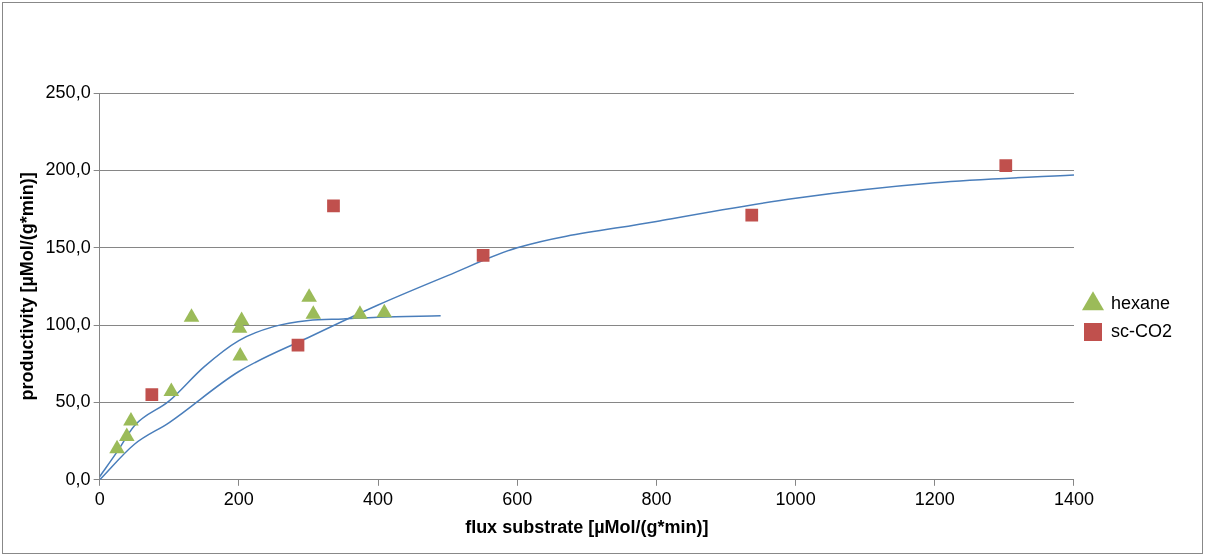 The height and width of the screenshot is (556, 1205). Describe the element at coordinates (68, 324) in the screenshot. I see `y-tick-label: 100,0` at that location.